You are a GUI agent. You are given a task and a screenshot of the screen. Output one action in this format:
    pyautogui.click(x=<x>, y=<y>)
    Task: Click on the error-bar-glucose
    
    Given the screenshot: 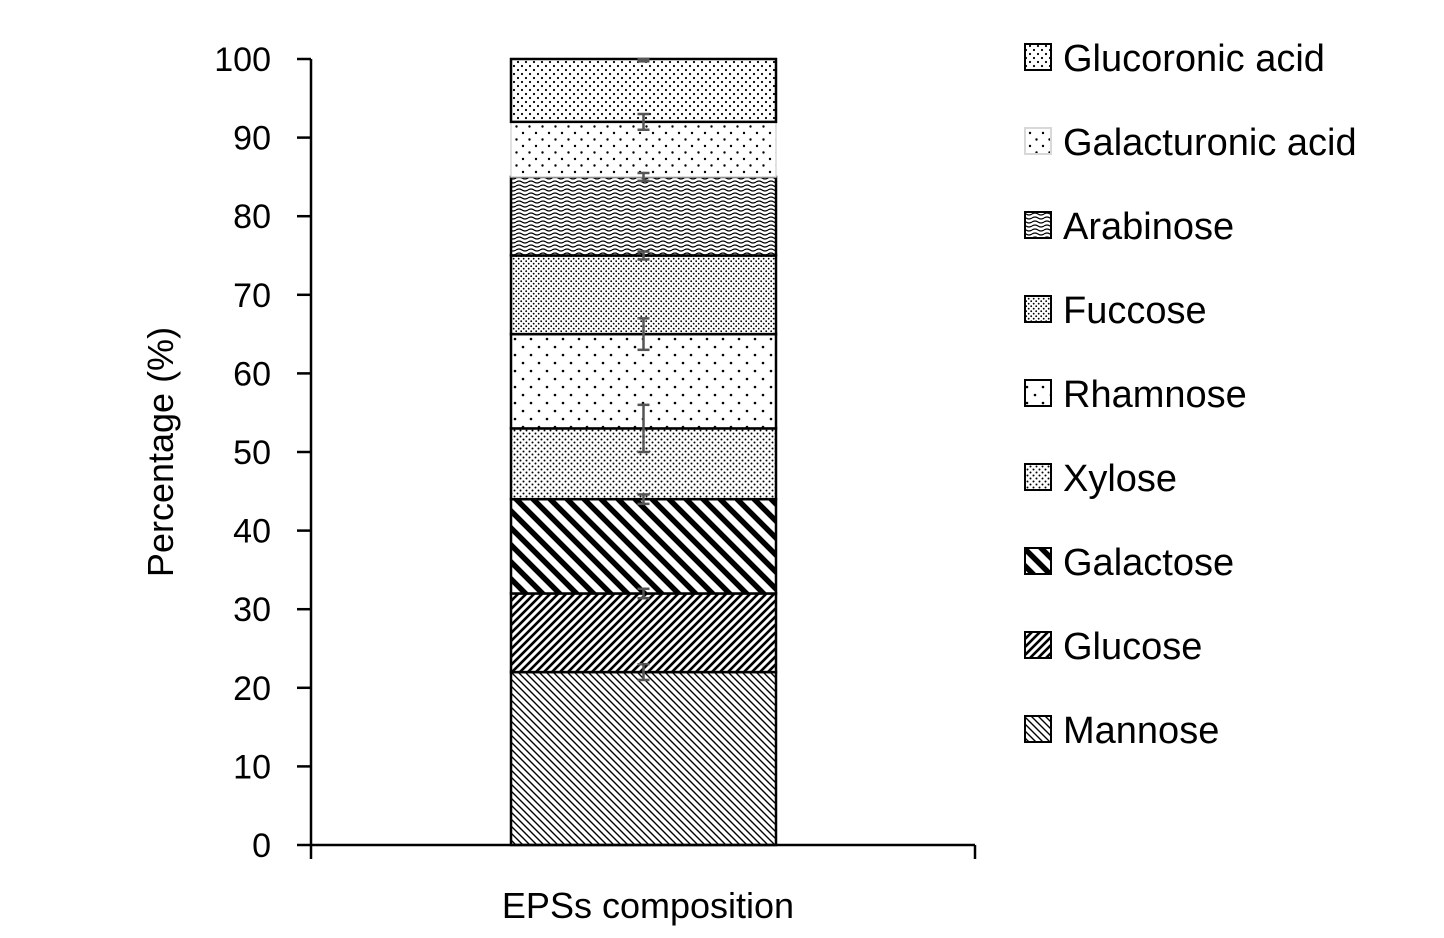 What is the action you would take?
    pyautogui.click(x=643, y=593)
    